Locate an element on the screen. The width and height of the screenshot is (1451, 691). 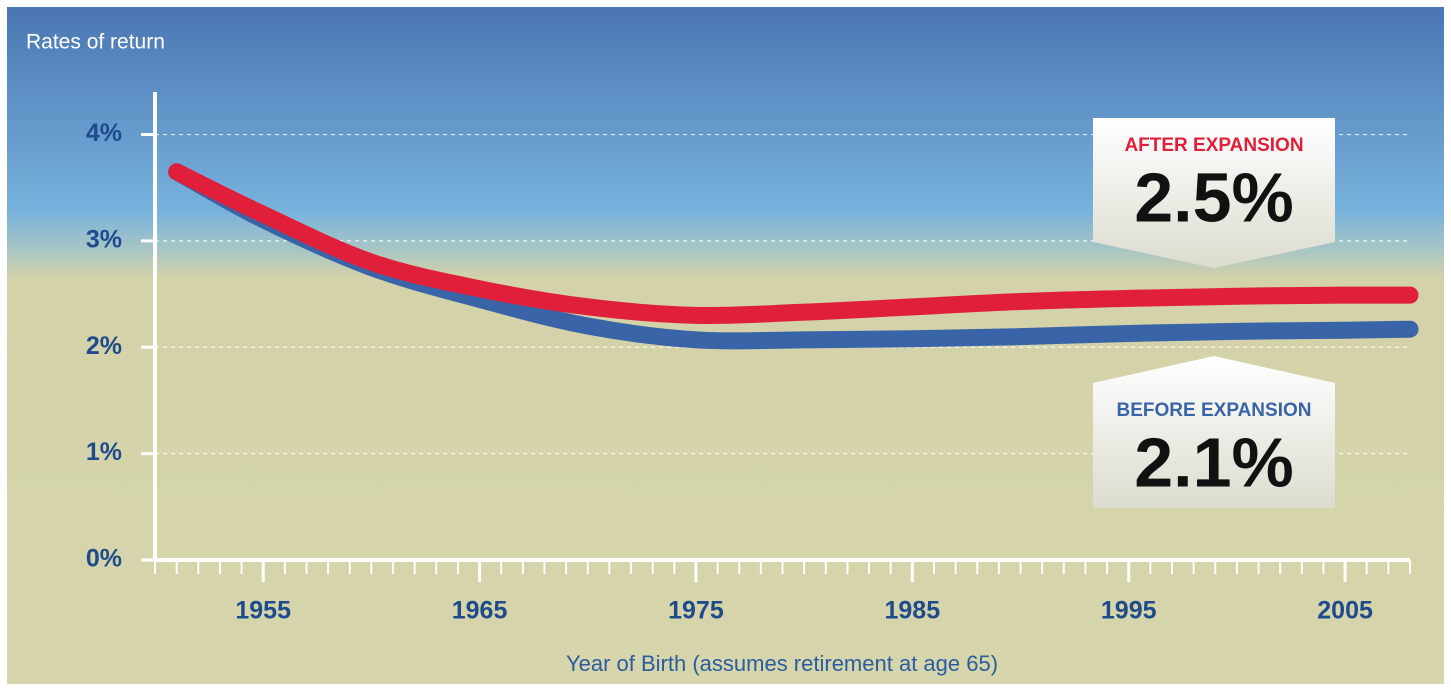
y-tick-label: 2% is located at coordinates (104, 346).